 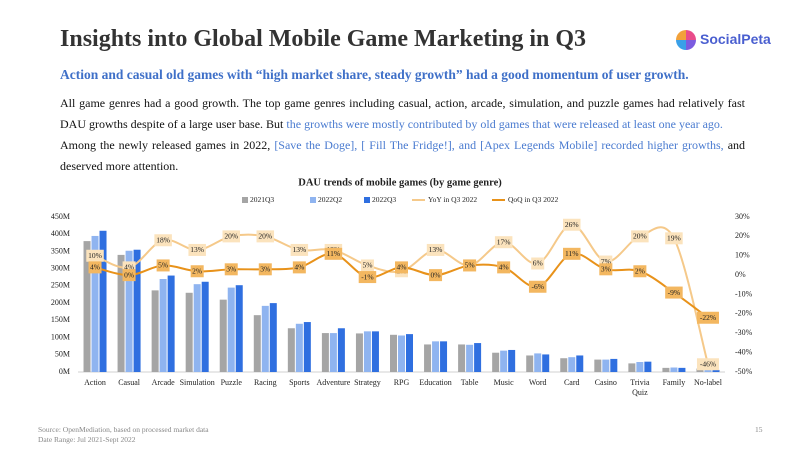 What do you see at coordinates (742, 255) in the screenshot?
I see `y2-tick-label: 10%` at bounding box center [742, 255].